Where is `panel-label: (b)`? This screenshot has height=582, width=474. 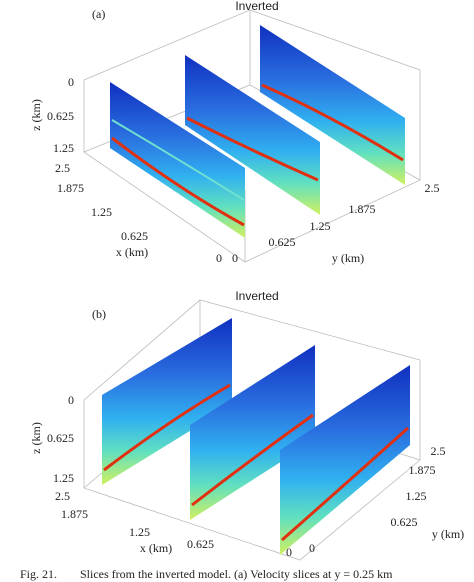
panel-label: (b) is located at coordinates (99, 314).